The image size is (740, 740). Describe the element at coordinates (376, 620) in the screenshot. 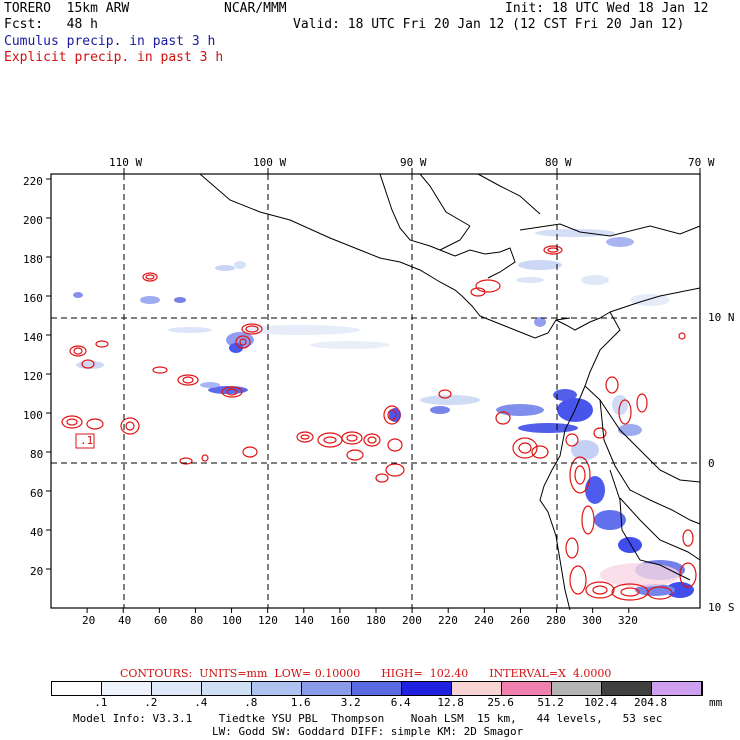

I see `x-tick-label: 180` at that location.